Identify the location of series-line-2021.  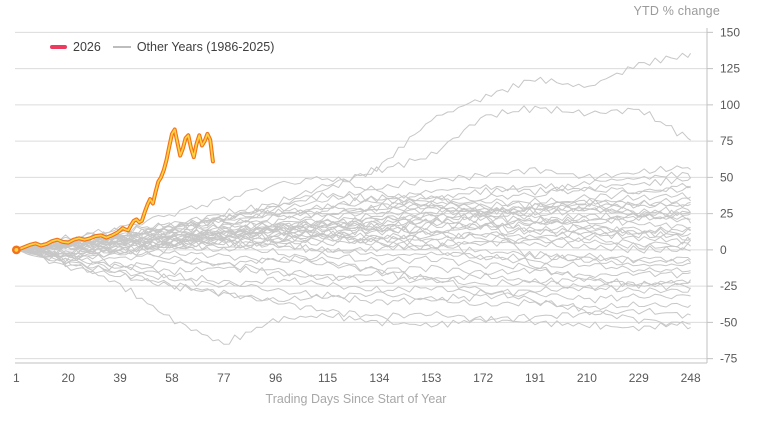
(353, 224).